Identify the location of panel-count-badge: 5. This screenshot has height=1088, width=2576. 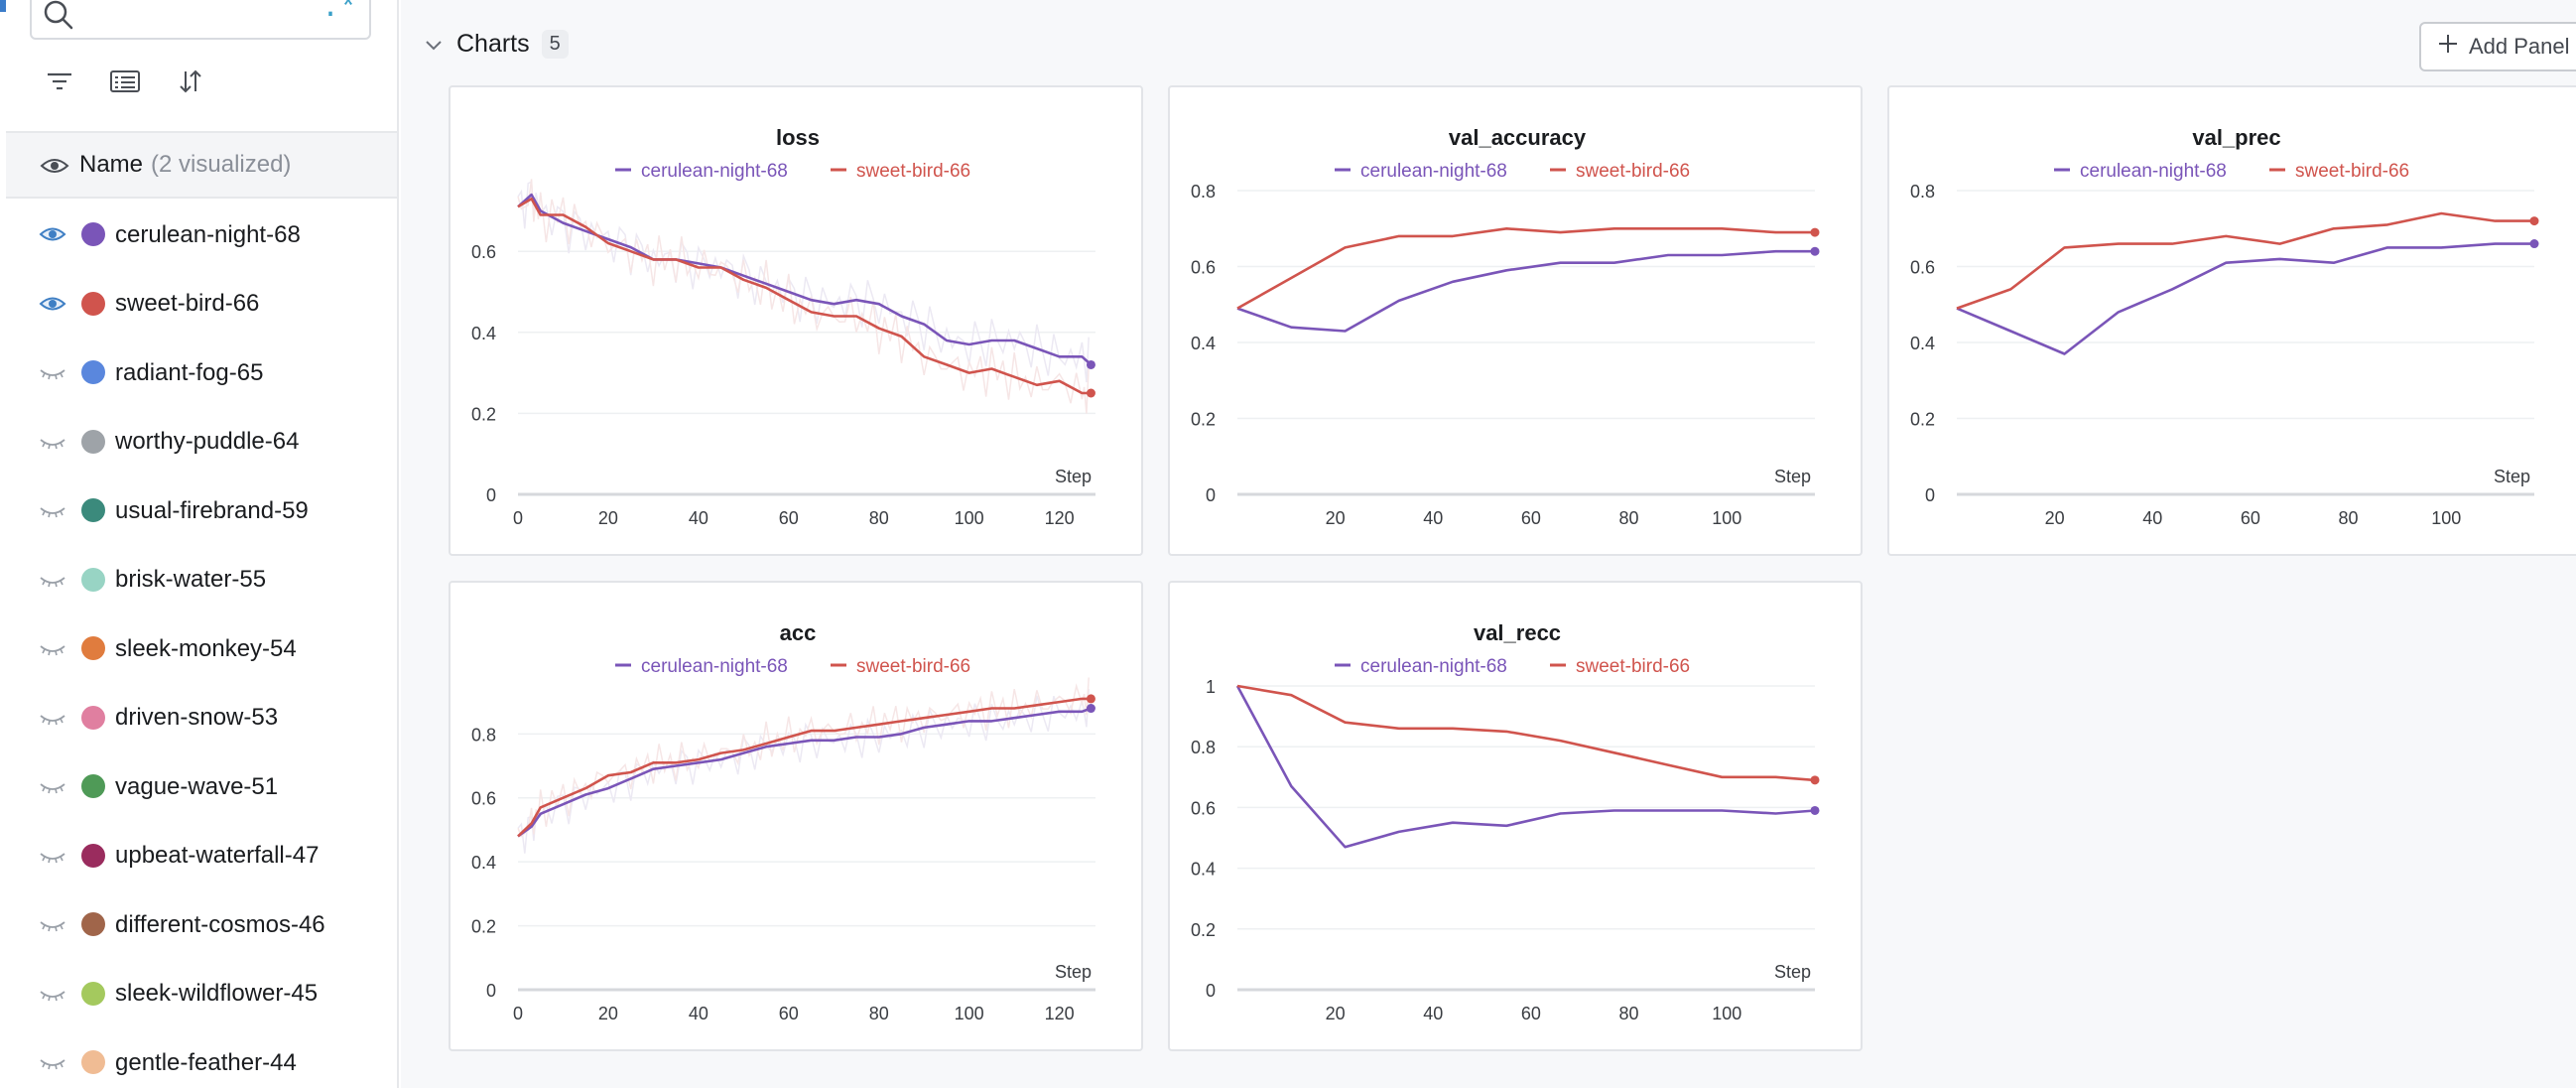
(555, 44).